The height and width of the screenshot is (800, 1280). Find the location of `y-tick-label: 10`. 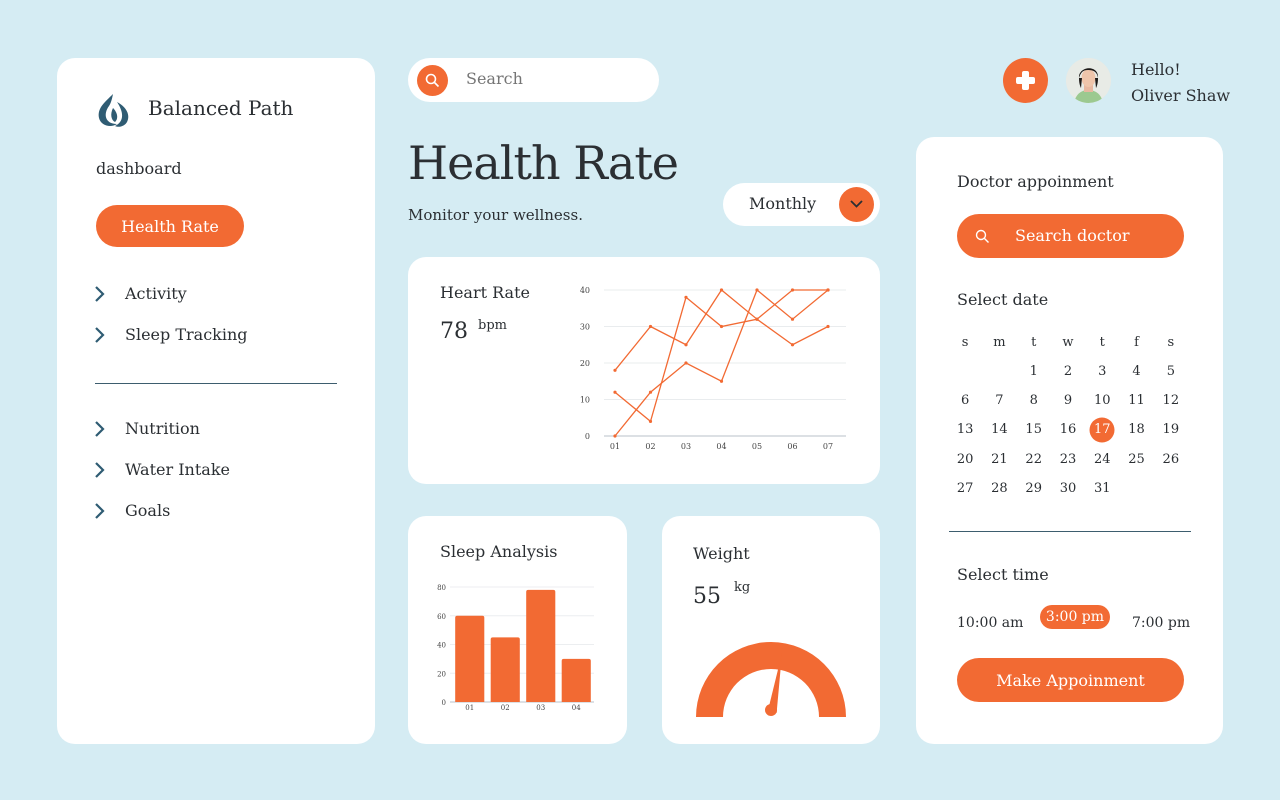

y-tick-label: 10 is located at coordinates (585, 400).